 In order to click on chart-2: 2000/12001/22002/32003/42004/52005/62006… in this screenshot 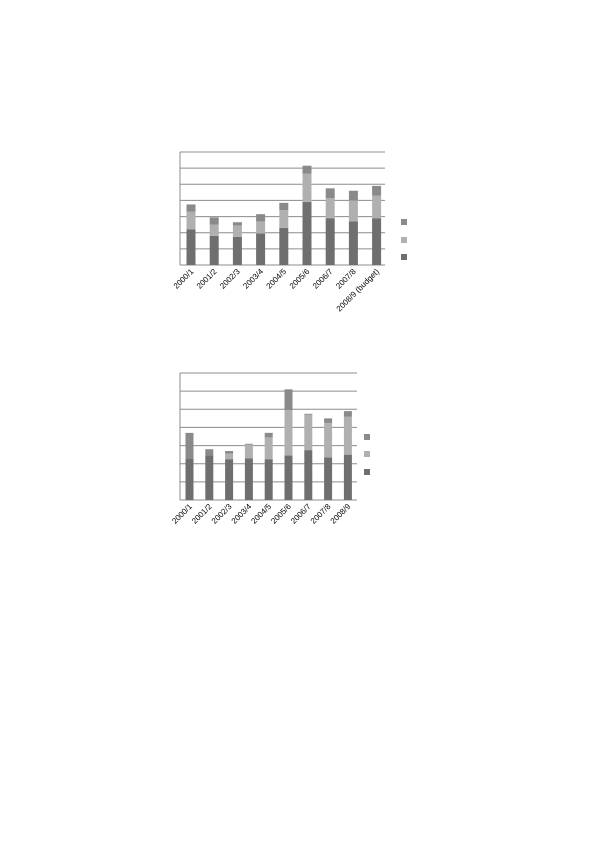, I will do `click(270, 449)`.